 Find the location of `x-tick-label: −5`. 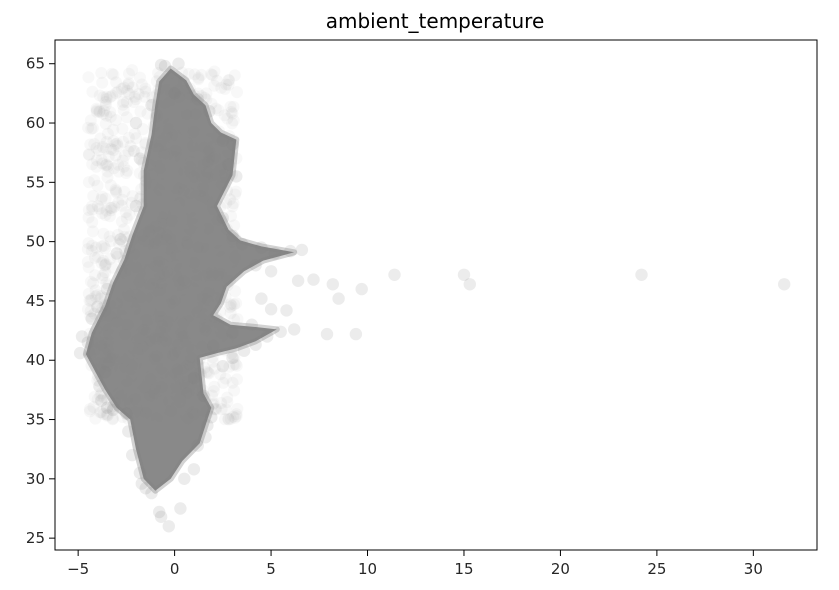

x-tick-label: −5 is located at coordinates (78, 569).